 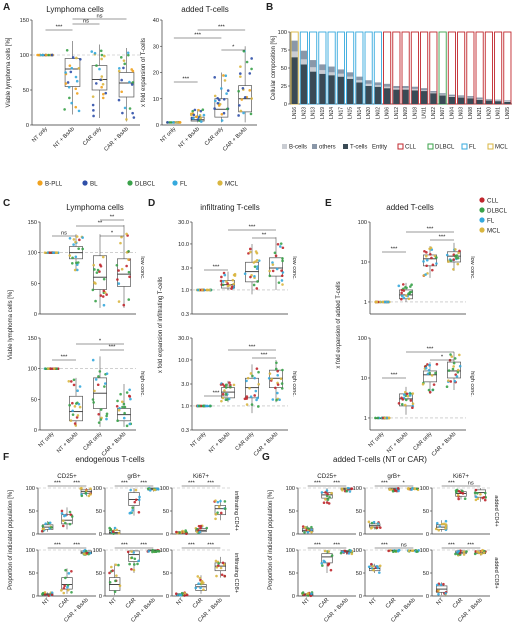 I want to click on column-header: grB+, so click(x=134, y=476).